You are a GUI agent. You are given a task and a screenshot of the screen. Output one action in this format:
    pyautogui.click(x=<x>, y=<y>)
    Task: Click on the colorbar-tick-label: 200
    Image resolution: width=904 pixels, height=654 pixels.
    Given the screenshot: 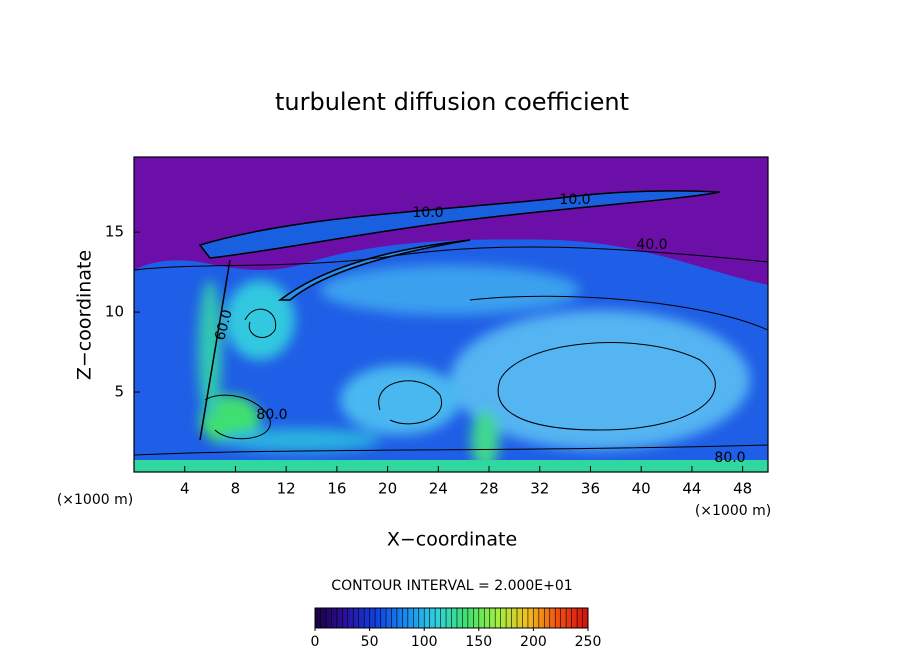 What is the action you would take?
    pyautogui.click(x=533, y=642)
    